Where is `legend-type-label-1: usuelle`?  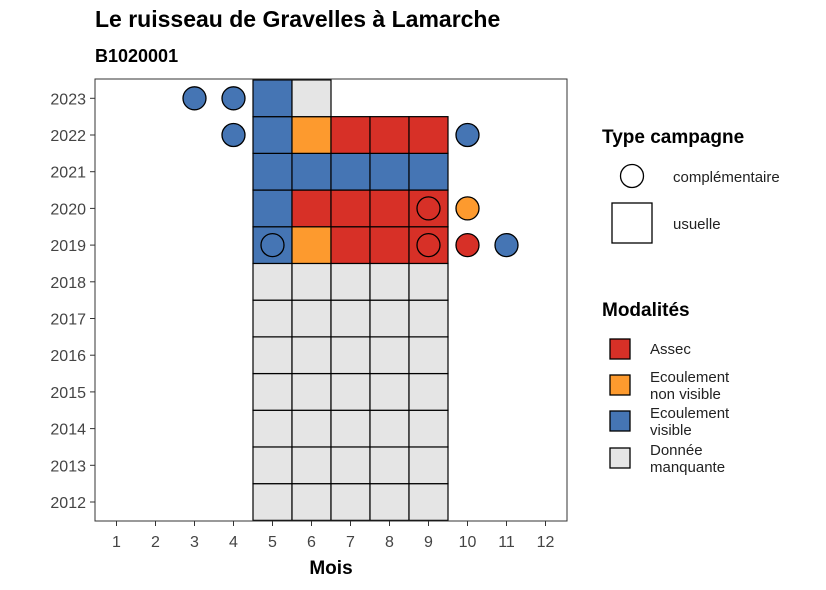 legend-type-label-1: usuelle is located at coordinates (697, 224).